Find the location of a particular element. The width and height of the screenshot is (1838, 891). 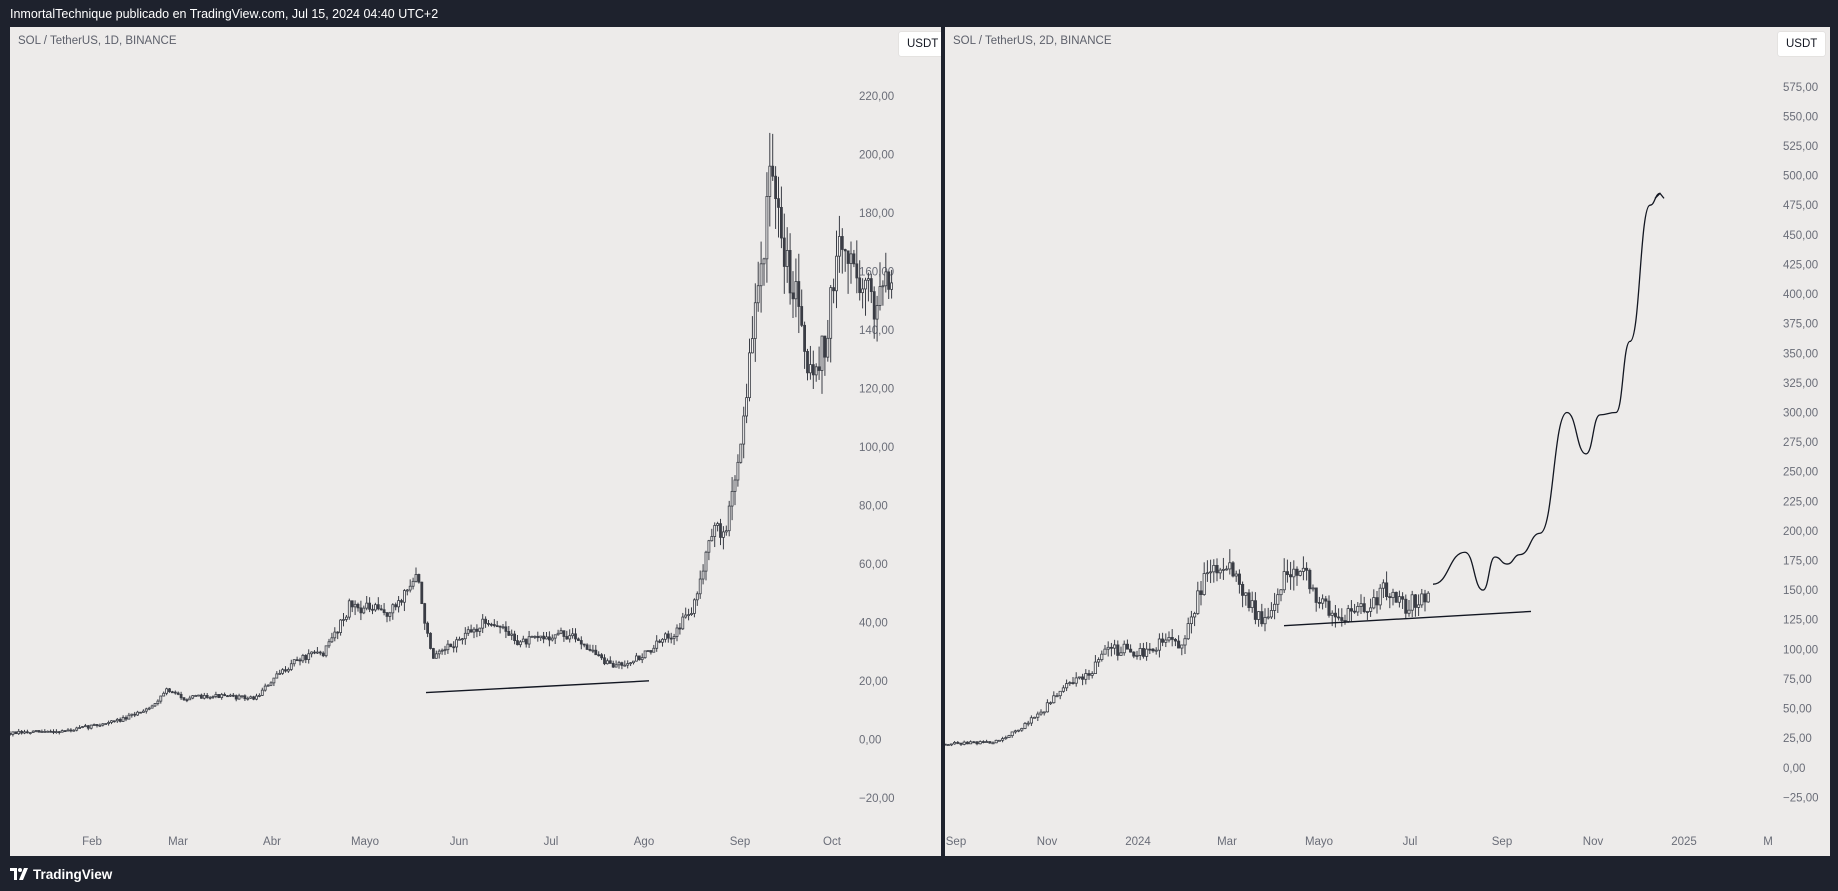

y-tick-label: 40,00 is located at coordinates (873, 623).